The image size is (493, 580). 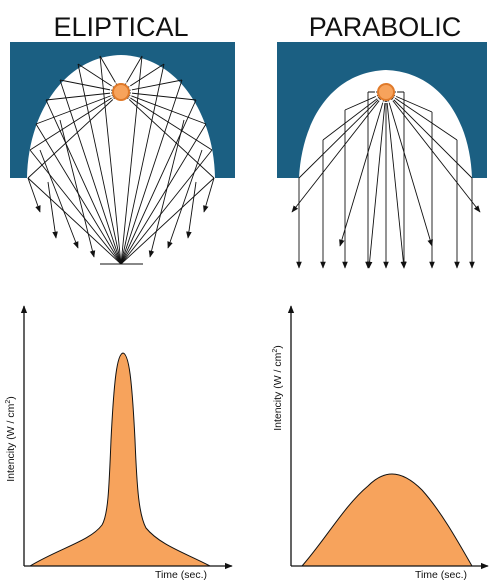 What do you see at coordinates (11, 439) in the screenshot?
I see `elliptical-y-label: Intencity (W / cm2)` at bounding box center [11, 439].